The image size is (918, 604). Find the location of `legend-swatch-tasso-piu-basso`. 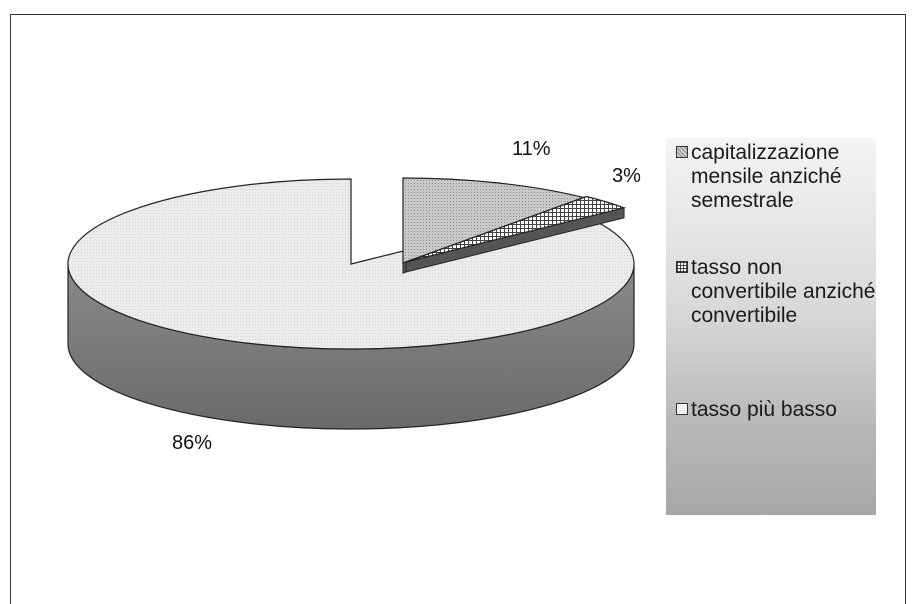

legend-swatch-tasso-piu-basso is located at coordinates (682, 409).